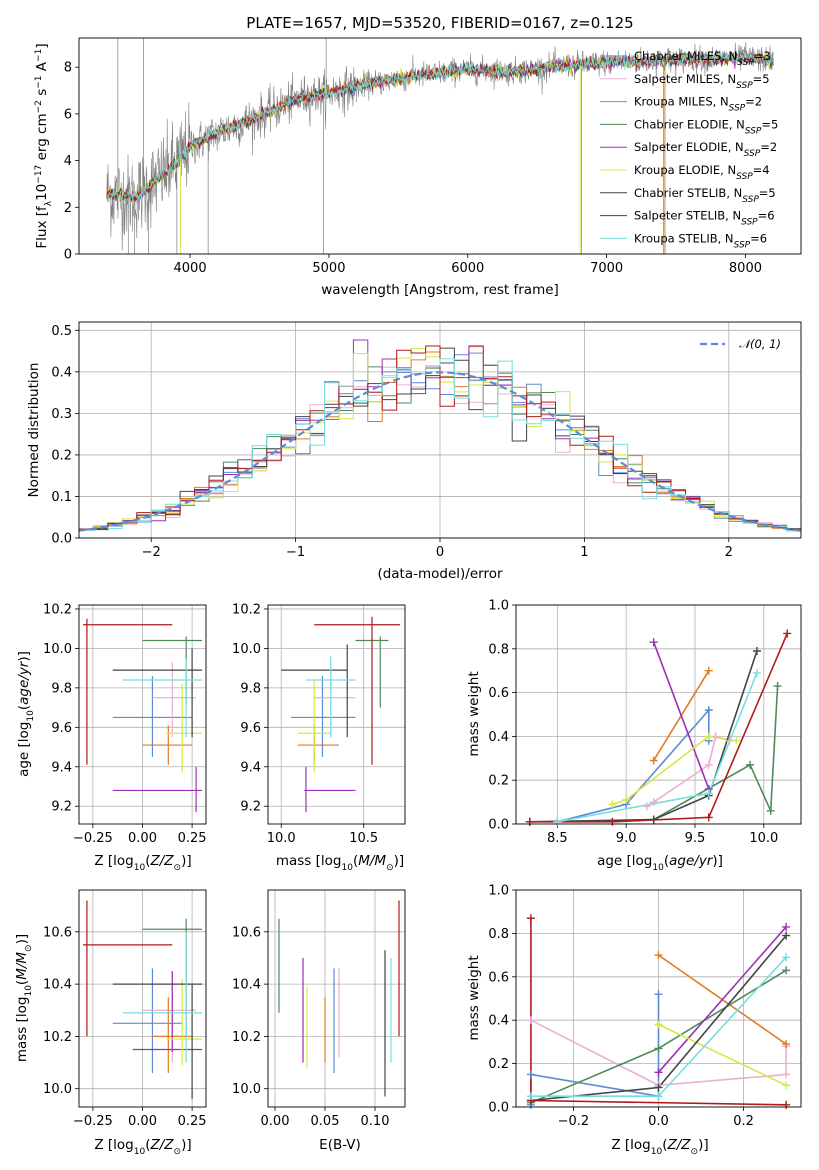 The height and width of the screenshot is (1170, 819). Describe the element at coordinates (606, 268) in the screenshot. I see `x-tick-label: 7000` at that location.